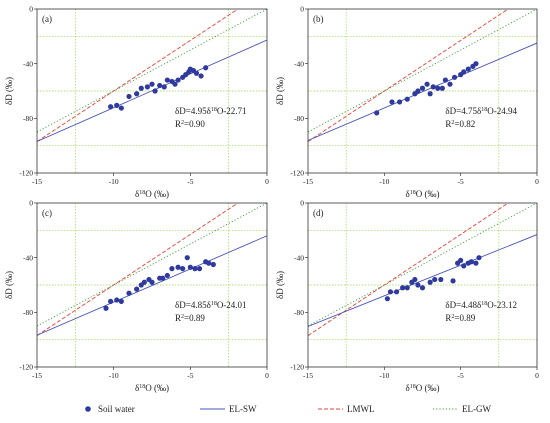  I want to click on legend-marker-soil-water, so click(88, 409).